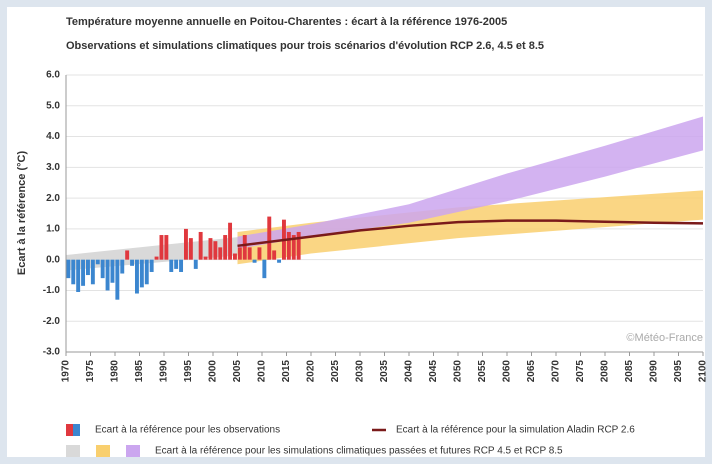 The image size is (712, 469). I want to click on y-axis-label: Ecart à la référence (°C), so click(22, 213).